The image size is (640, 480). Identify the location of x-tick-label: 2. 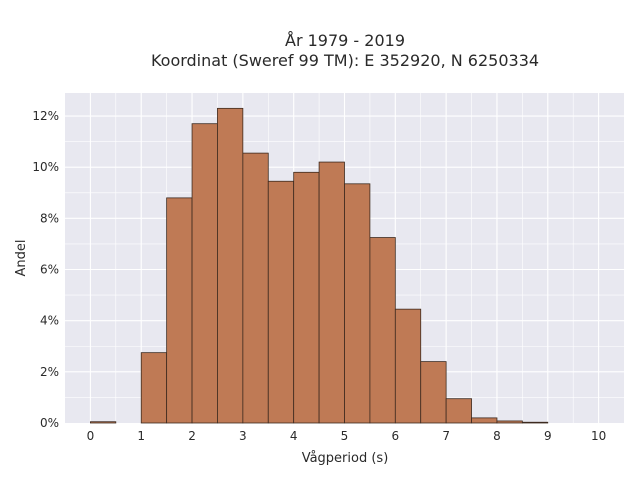
(192, 436).